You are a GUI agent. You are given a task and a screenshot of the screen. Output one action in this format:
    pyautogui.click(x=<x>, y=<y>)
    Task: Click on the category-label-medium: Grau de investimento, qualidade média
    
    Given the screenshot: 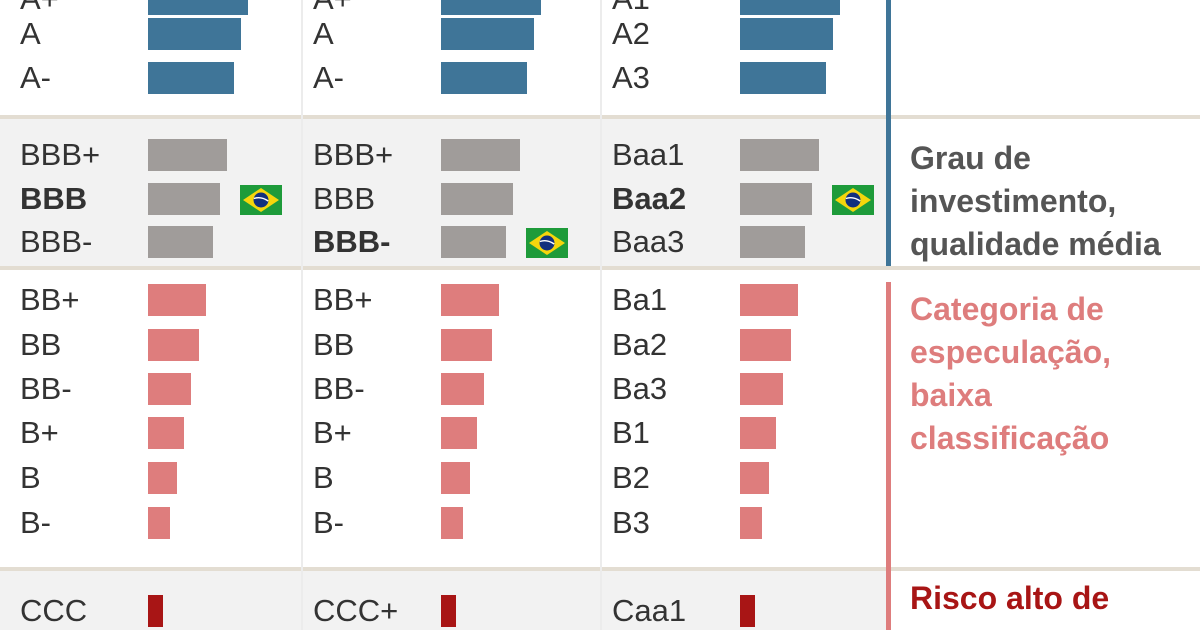 What is the action you would take?
    pyautogui.click(x=1035, y=201)
    